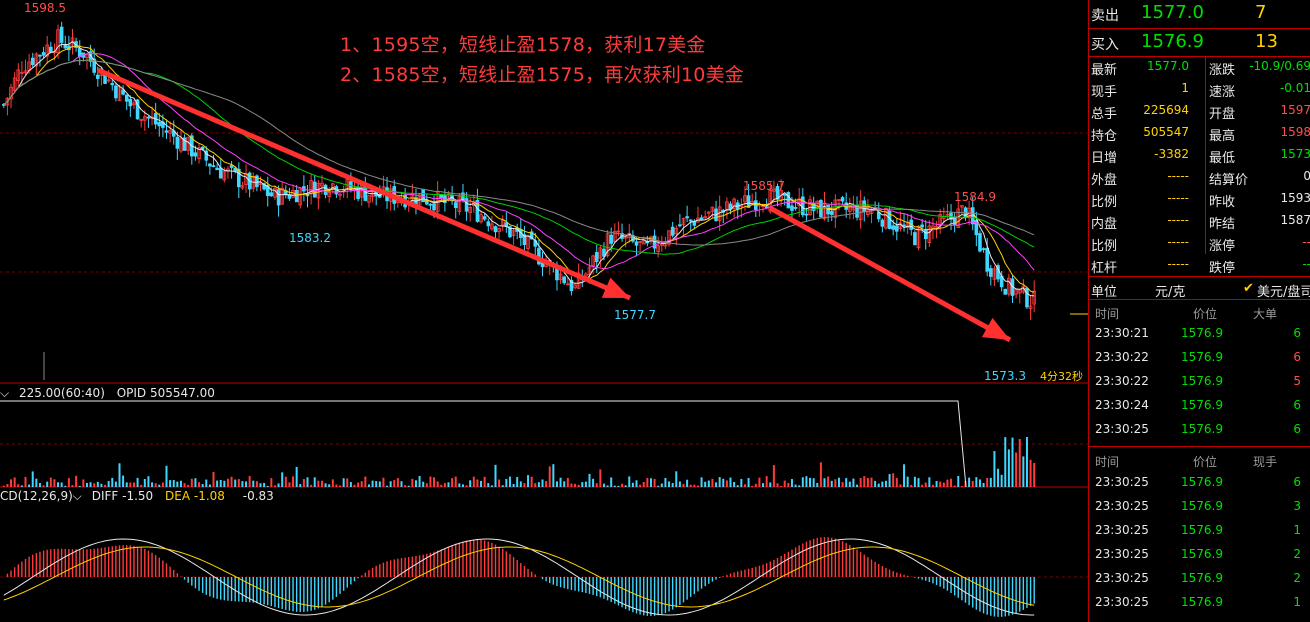 The image size is (1310, 622). Describe the element at coordinates (1222, 268) in the screenshot. I see `stat-label: 跌停` at that location.